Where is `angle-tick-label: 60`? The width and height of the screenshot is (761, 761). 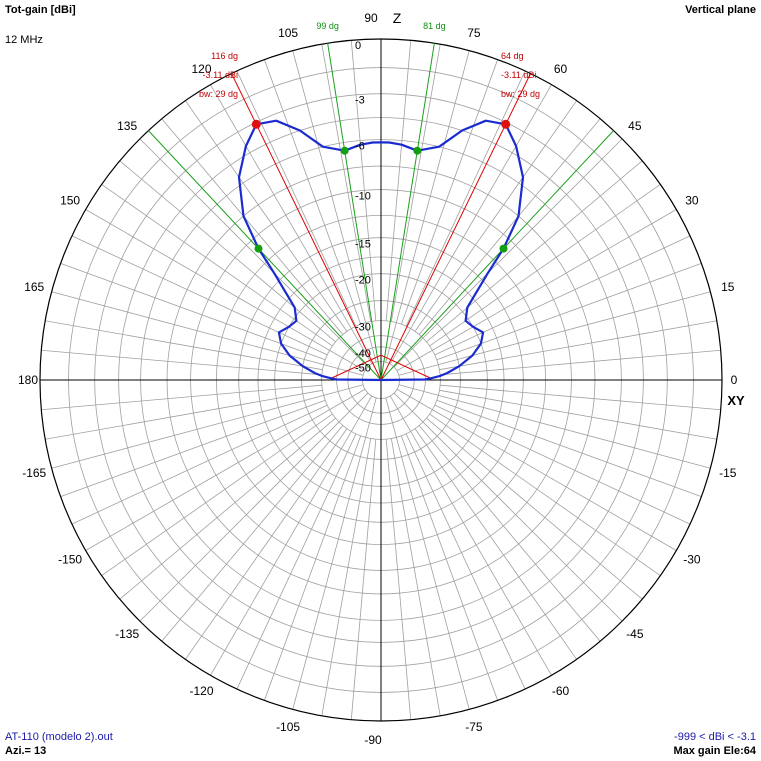 angle-tick-label: 60 is located at coordinates (561, 69).